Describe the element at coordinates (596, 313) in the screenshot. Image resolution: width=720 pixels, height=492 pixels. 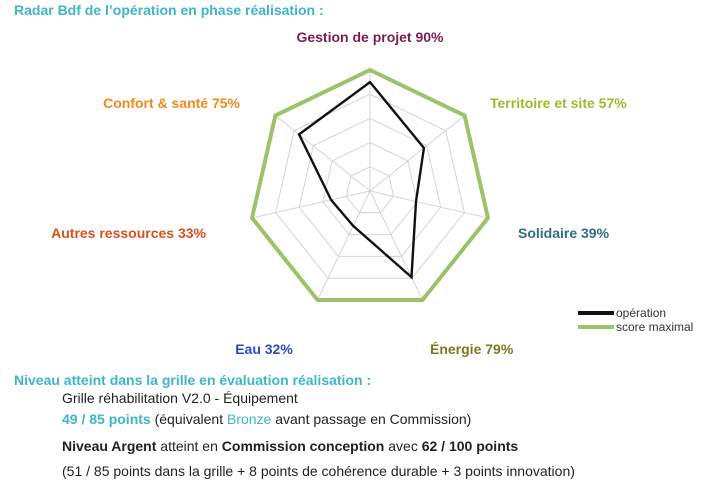
I see `legend-swatch-operation` at that location.